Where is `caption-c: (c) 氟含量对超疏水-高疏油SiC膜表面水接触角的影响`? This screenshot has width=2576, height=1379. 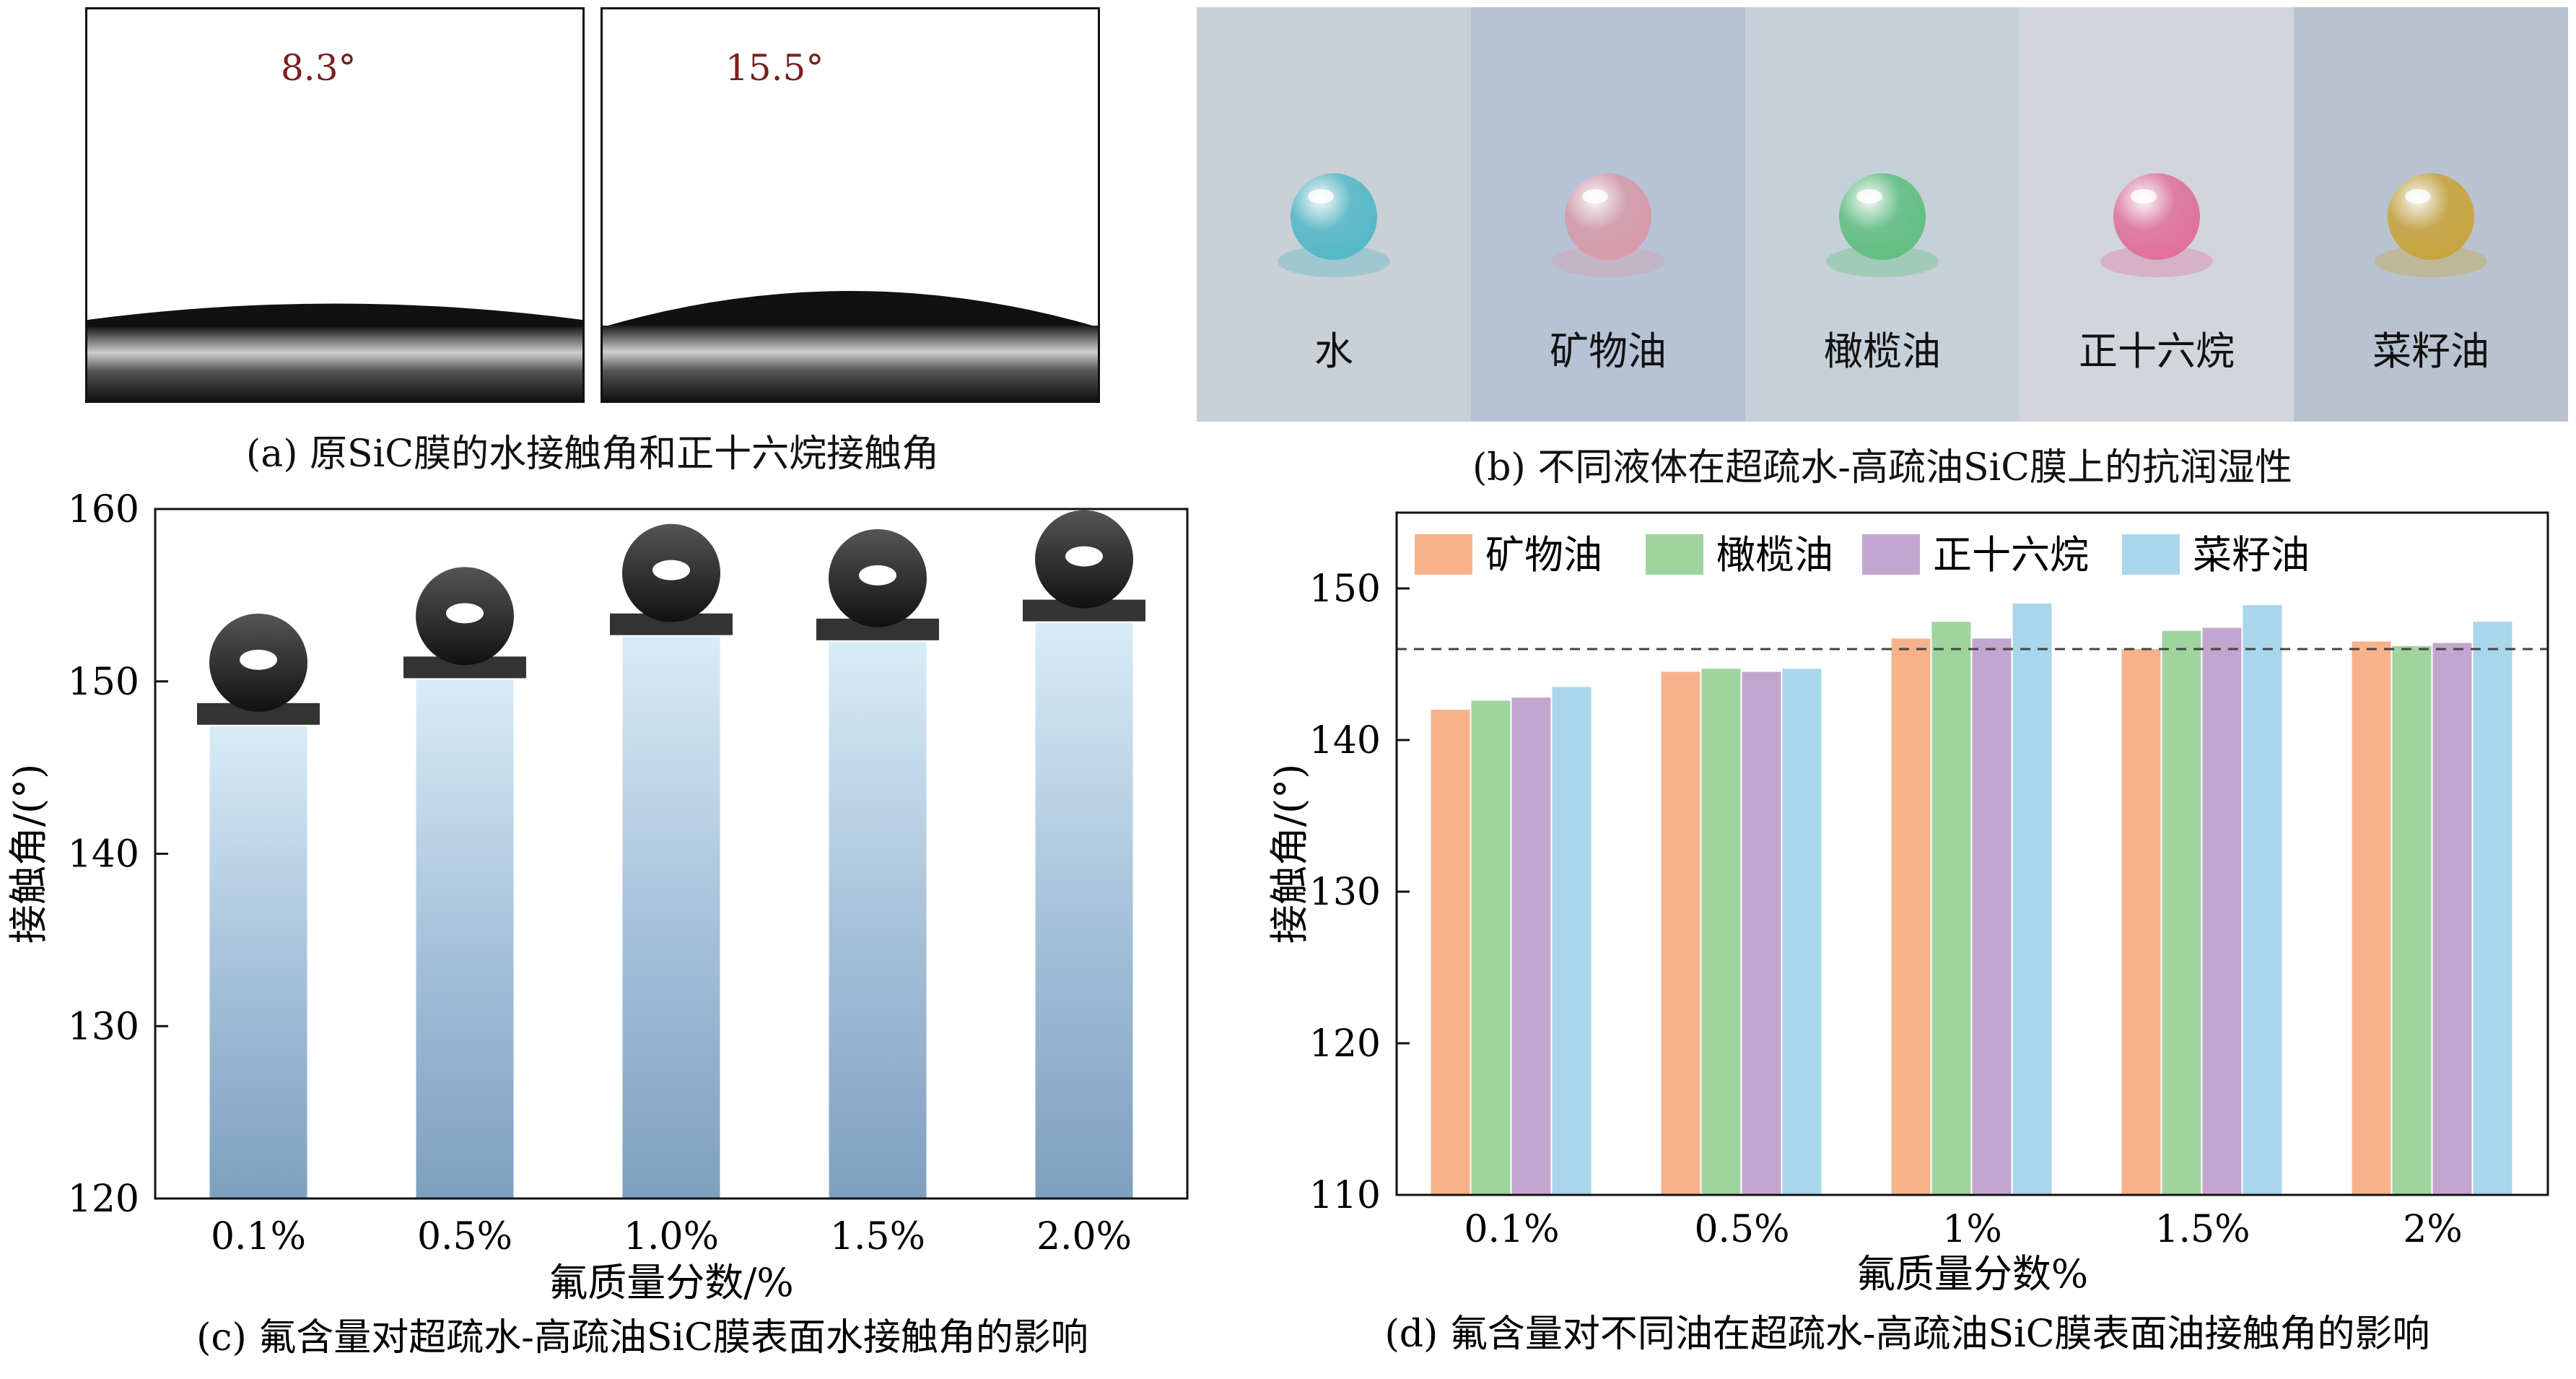 caption-c: (c) 氟含量对超疏水-高疏油SiC膜表面水接触角的影响 is located at coordinates (642, 1338).